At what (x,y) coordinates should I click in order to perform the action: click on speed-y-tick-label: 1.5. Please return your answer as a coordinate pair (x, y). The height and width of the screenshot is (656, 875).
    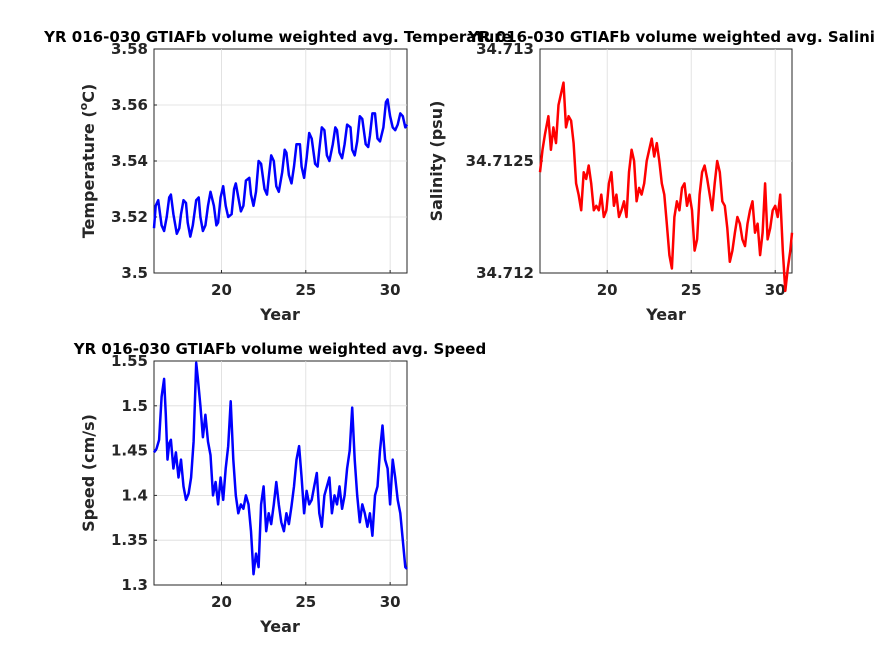
    Looking at the image, I should click on (134, 406).